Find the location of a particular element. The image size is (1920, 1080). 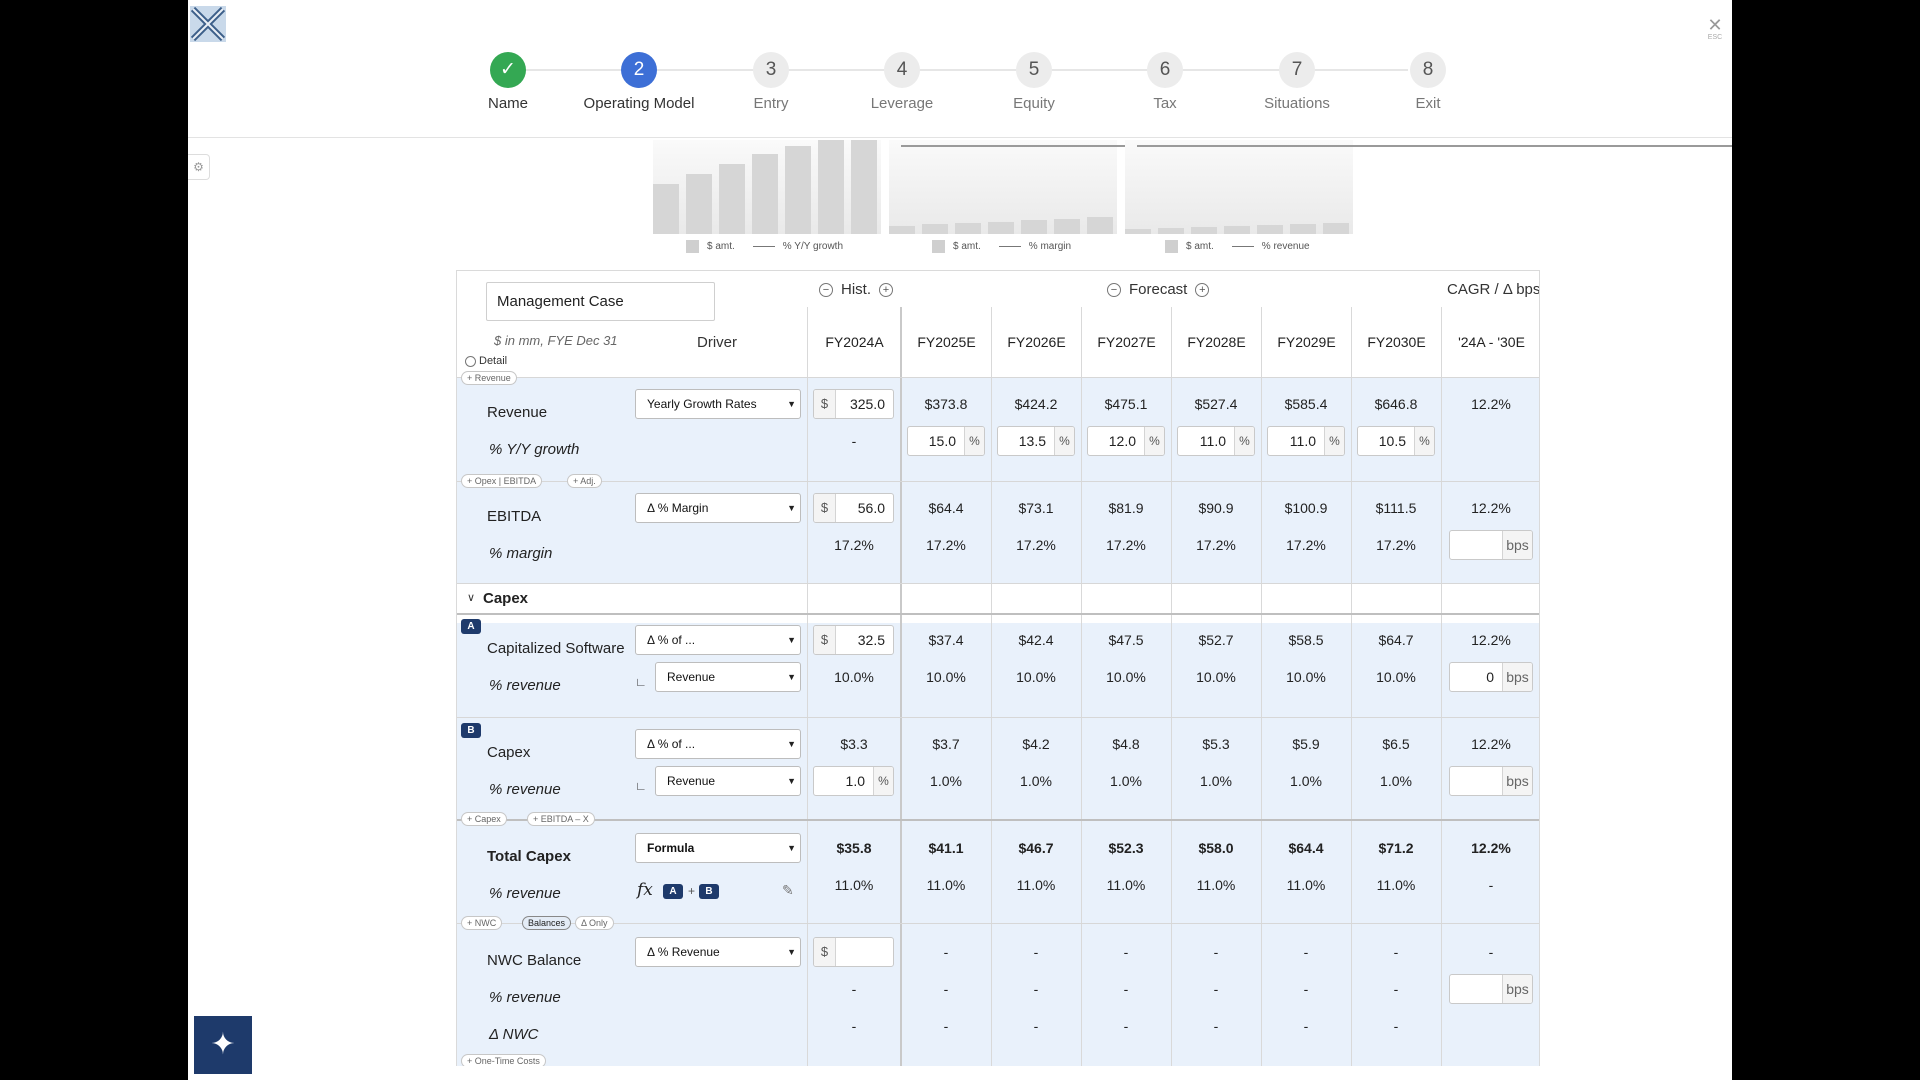

growth-input-fy2025e: 15.0% is located at coordinates (946, 441).